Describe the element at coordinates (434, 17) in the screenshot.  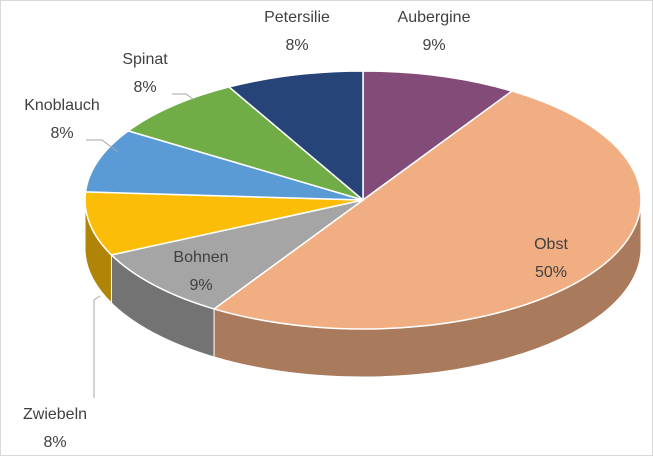
I see `slice-label: Aubergine` at that location.